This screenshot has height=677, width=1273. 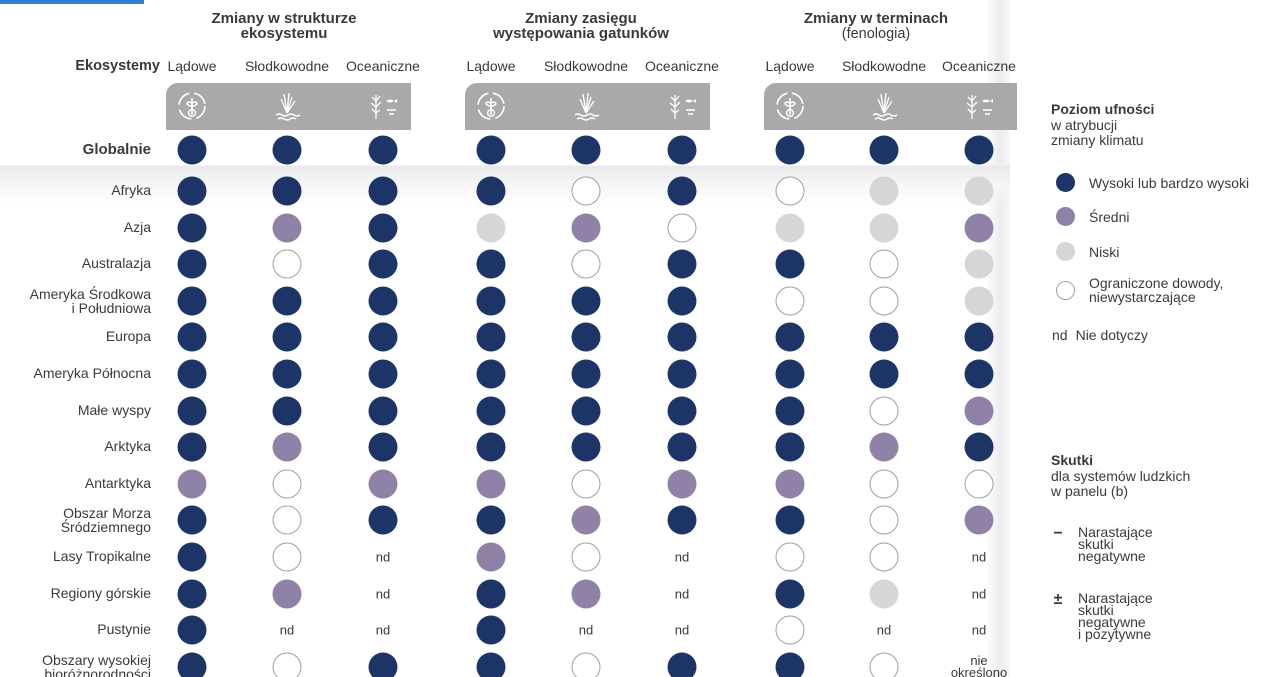 What do you see at coordinates (101, 556) in the screenshot?
I see `row-label: Lasy Tropikalne` at bounding box center [101, 556].